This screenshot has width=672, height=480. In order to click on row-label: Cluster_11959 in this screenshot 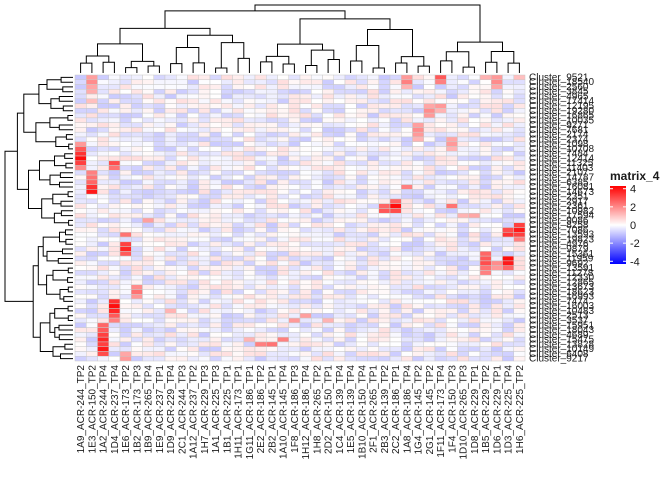, I will do `click(561, 259)`.